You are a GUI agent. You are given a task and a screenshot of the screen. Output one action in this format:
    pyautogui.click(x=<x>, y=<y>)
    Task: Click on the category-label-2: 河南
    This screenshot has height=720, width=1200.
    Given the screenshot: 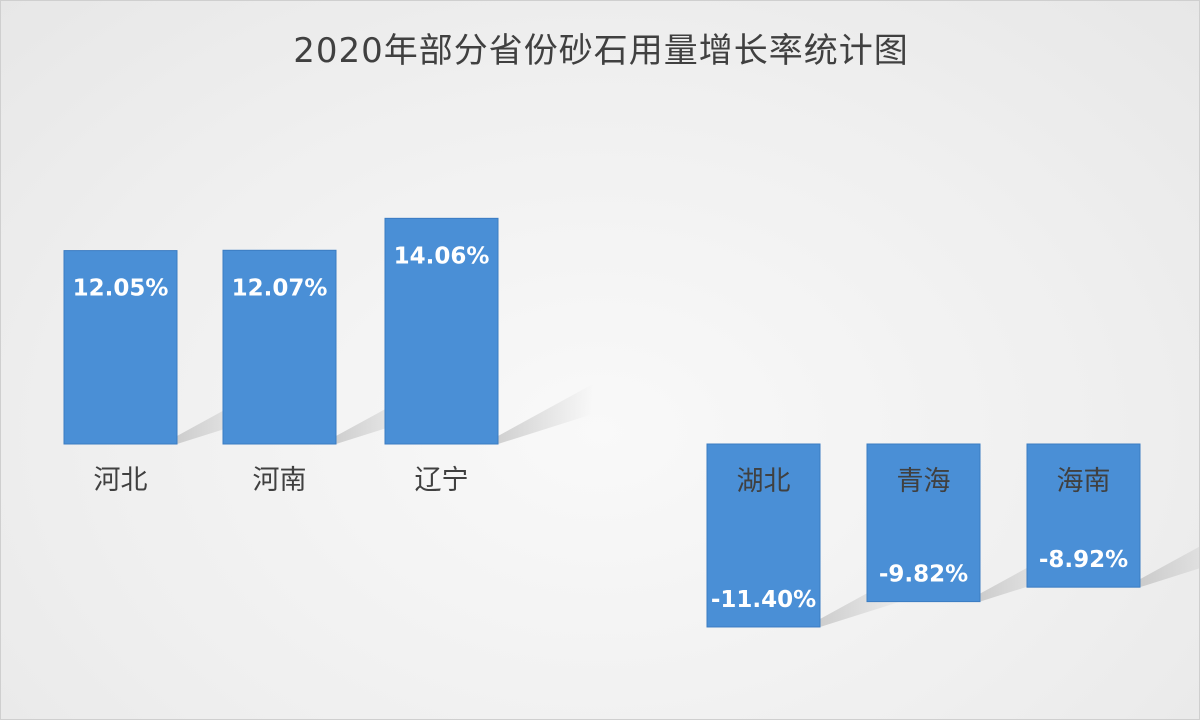 What is the action you would take?
    pyautogui.click(x=280, y=480)
    